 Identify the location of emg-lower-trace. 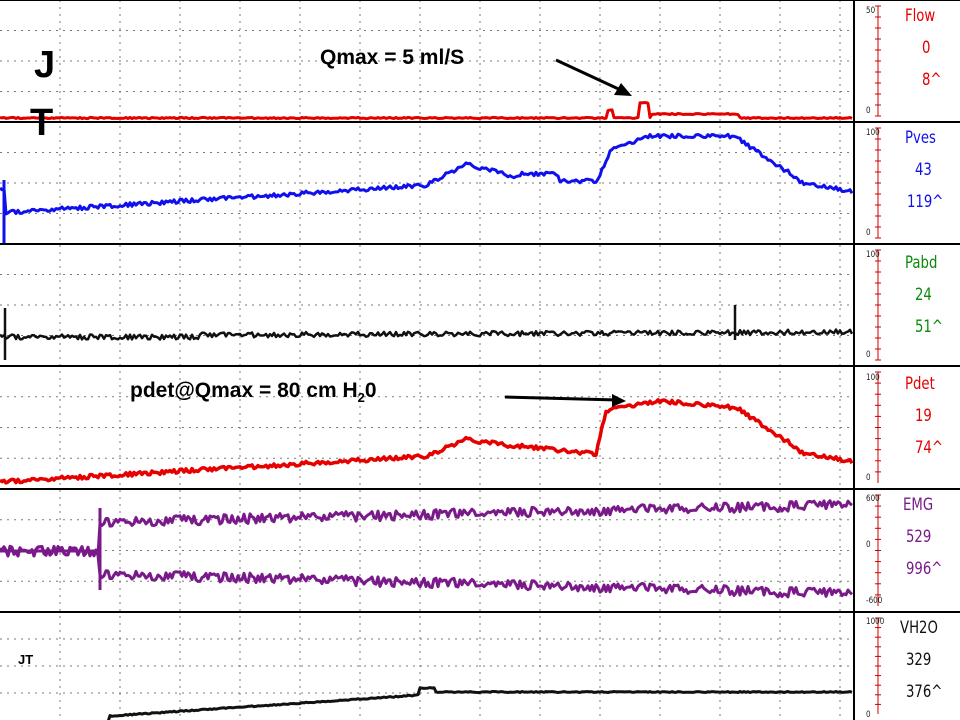
(427, 571).